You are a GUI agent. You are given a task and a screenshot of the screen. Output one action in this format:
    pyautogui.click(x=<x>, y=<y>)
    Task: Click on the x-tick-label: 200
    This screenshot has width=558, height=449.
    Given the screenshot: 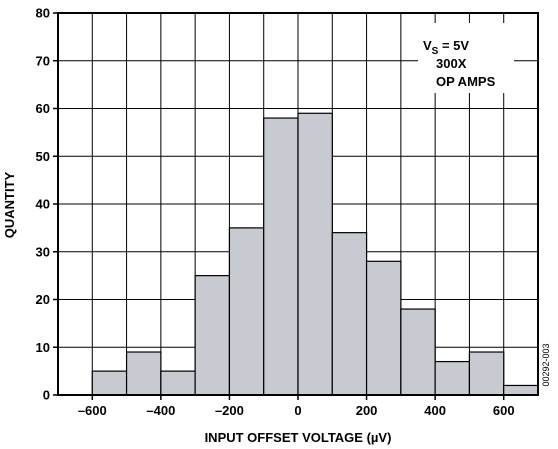 What is the action you would take?
    pyautogui.click(x=367, y=410)
    